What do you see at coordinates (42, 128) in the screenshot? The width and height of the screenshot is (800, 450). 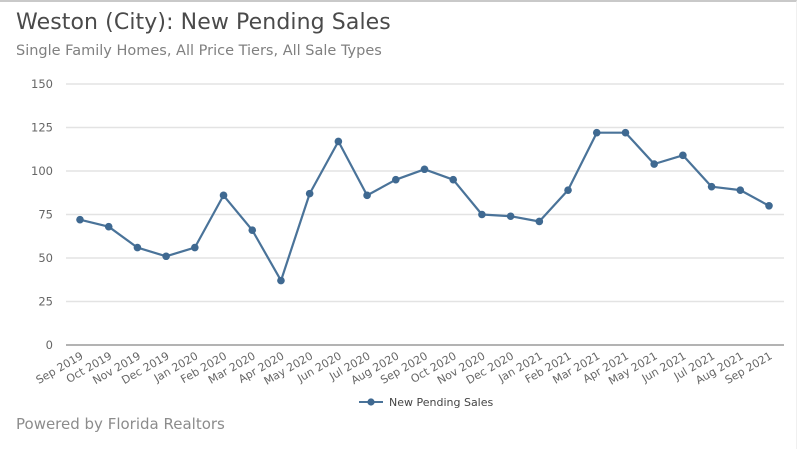 I see `y-tick-label: 125` at bounding box center [42, 128].